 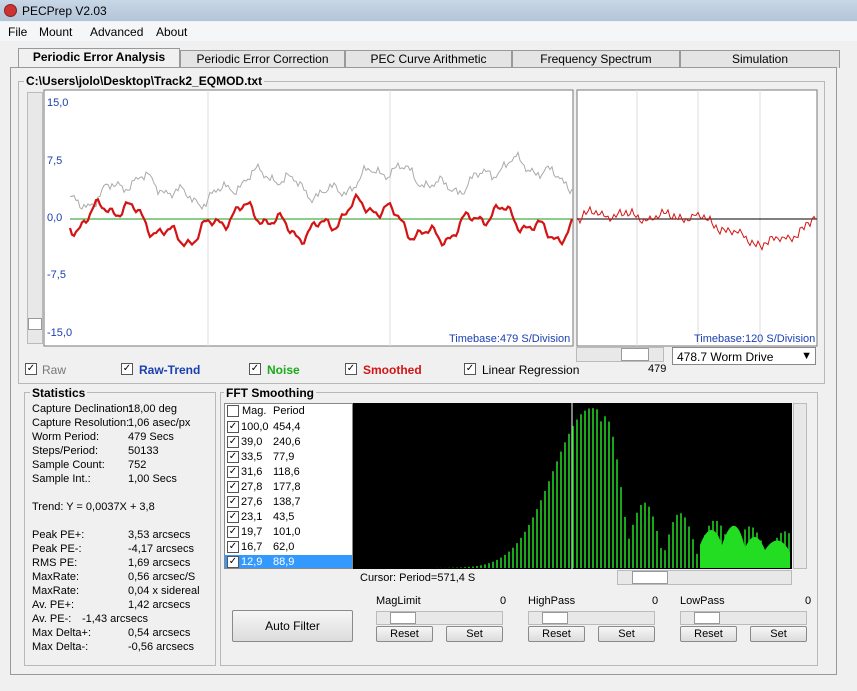 What do you see at coordinates (288, 502) in the screenshot?
I see `list-row: ✓ 27,6 138,7` at bounding box center [288, 502].